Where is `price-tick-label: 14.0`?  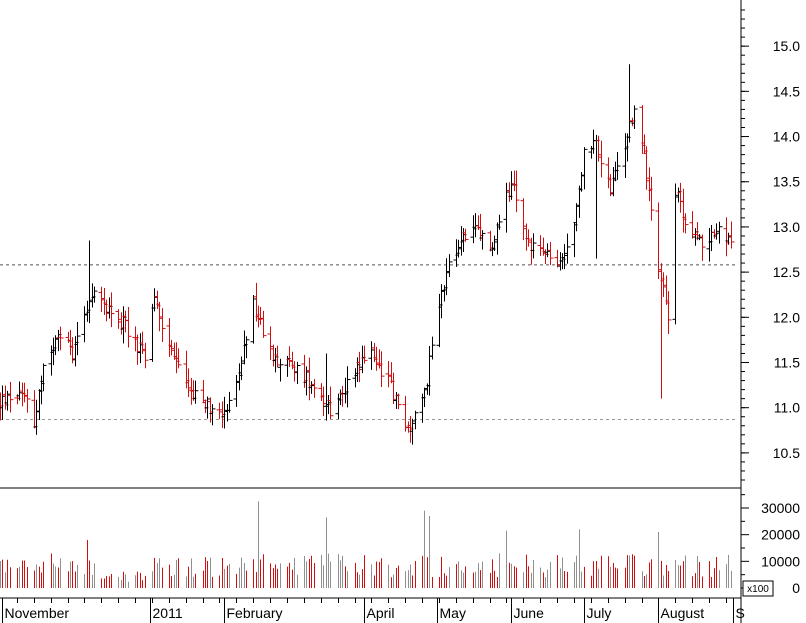 price-tick-label: 14.0 is located at coordinates (786, 137).